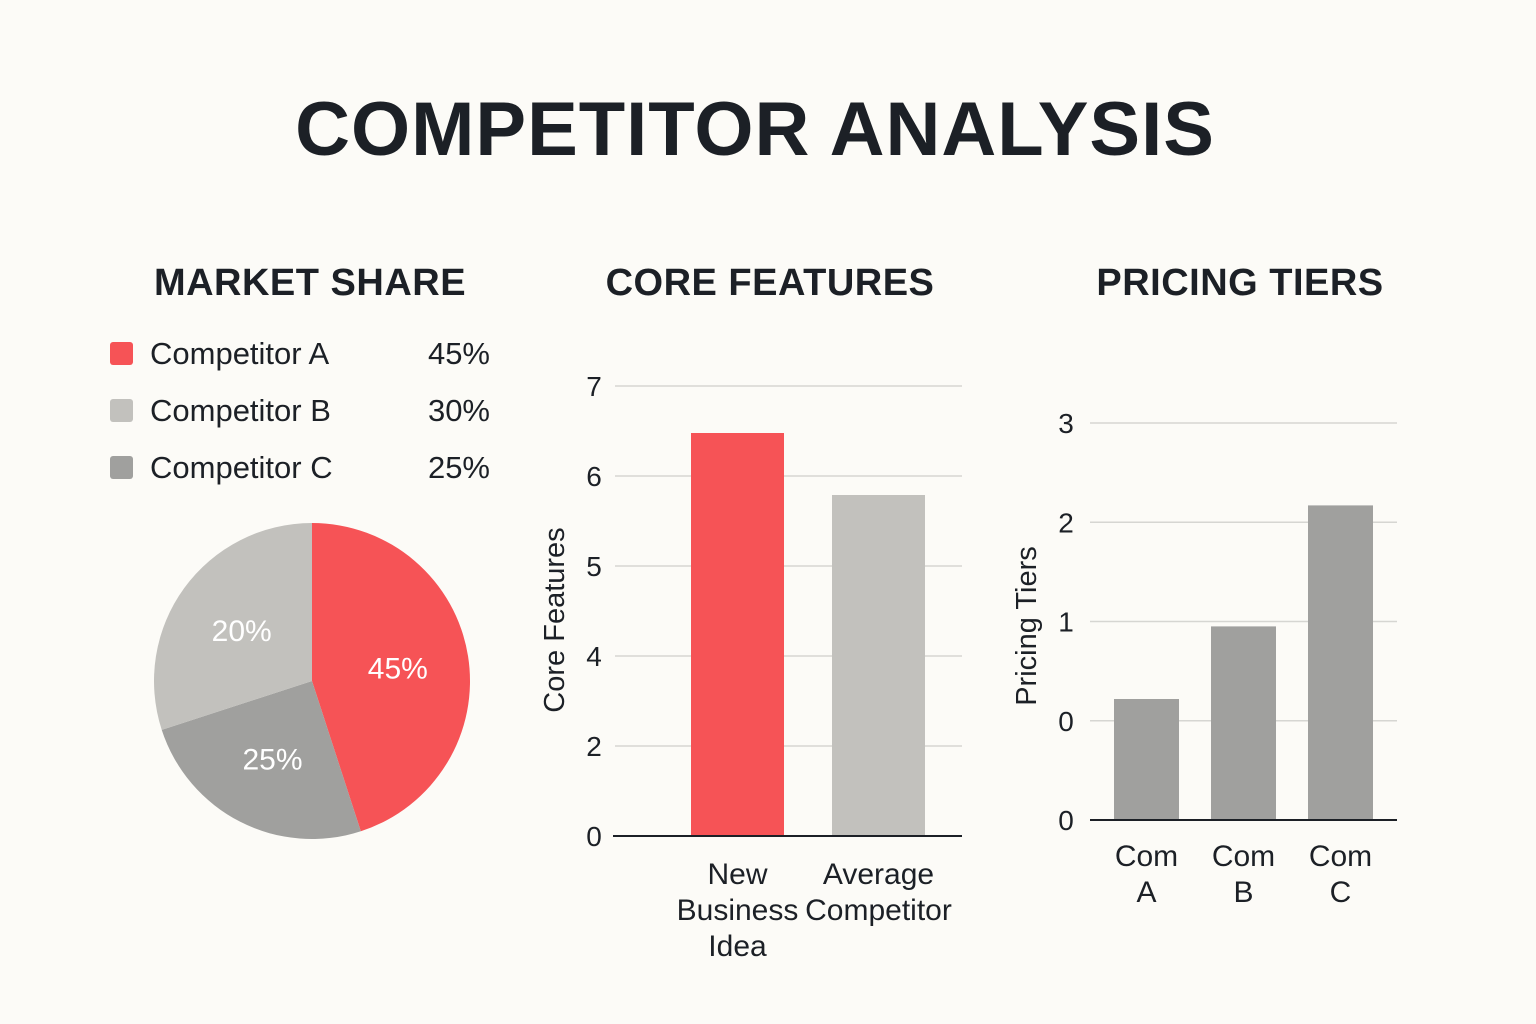 The height and width of the screenshot is (1024, 1536). What do you see at coordinates (1066, 522) in the screenshot?
I see `pricing-tiers-y-tick-label: 2` at bounding box center [1066, 522].